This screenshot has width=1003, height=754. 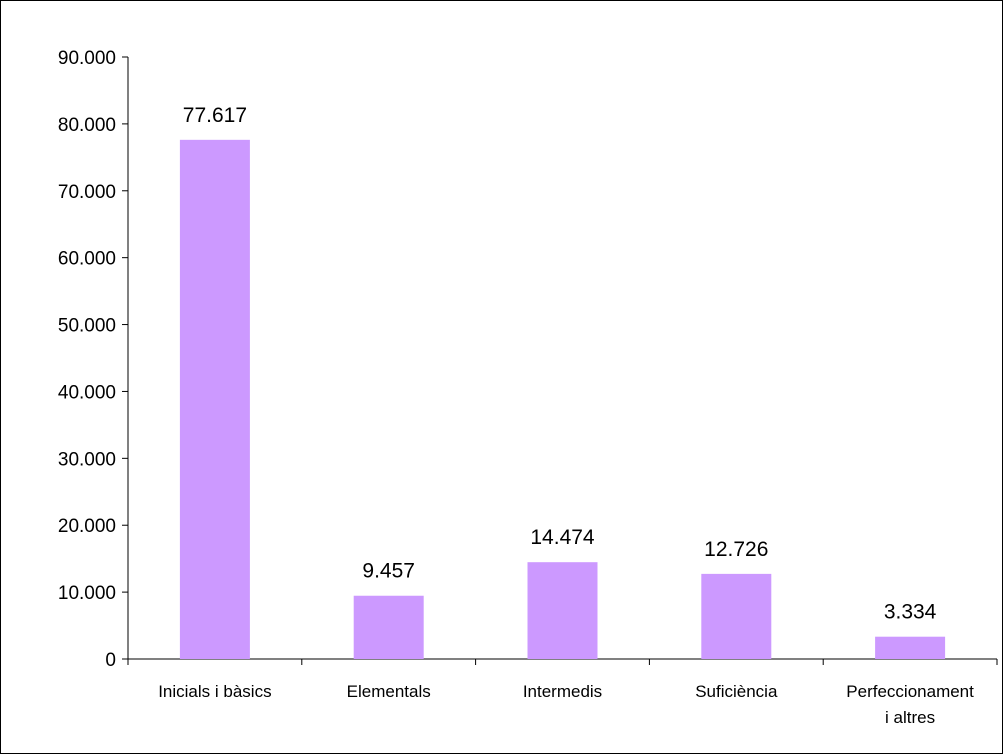 I want to click on x-tick-label: Suficiència, so click(x=736, y=691).